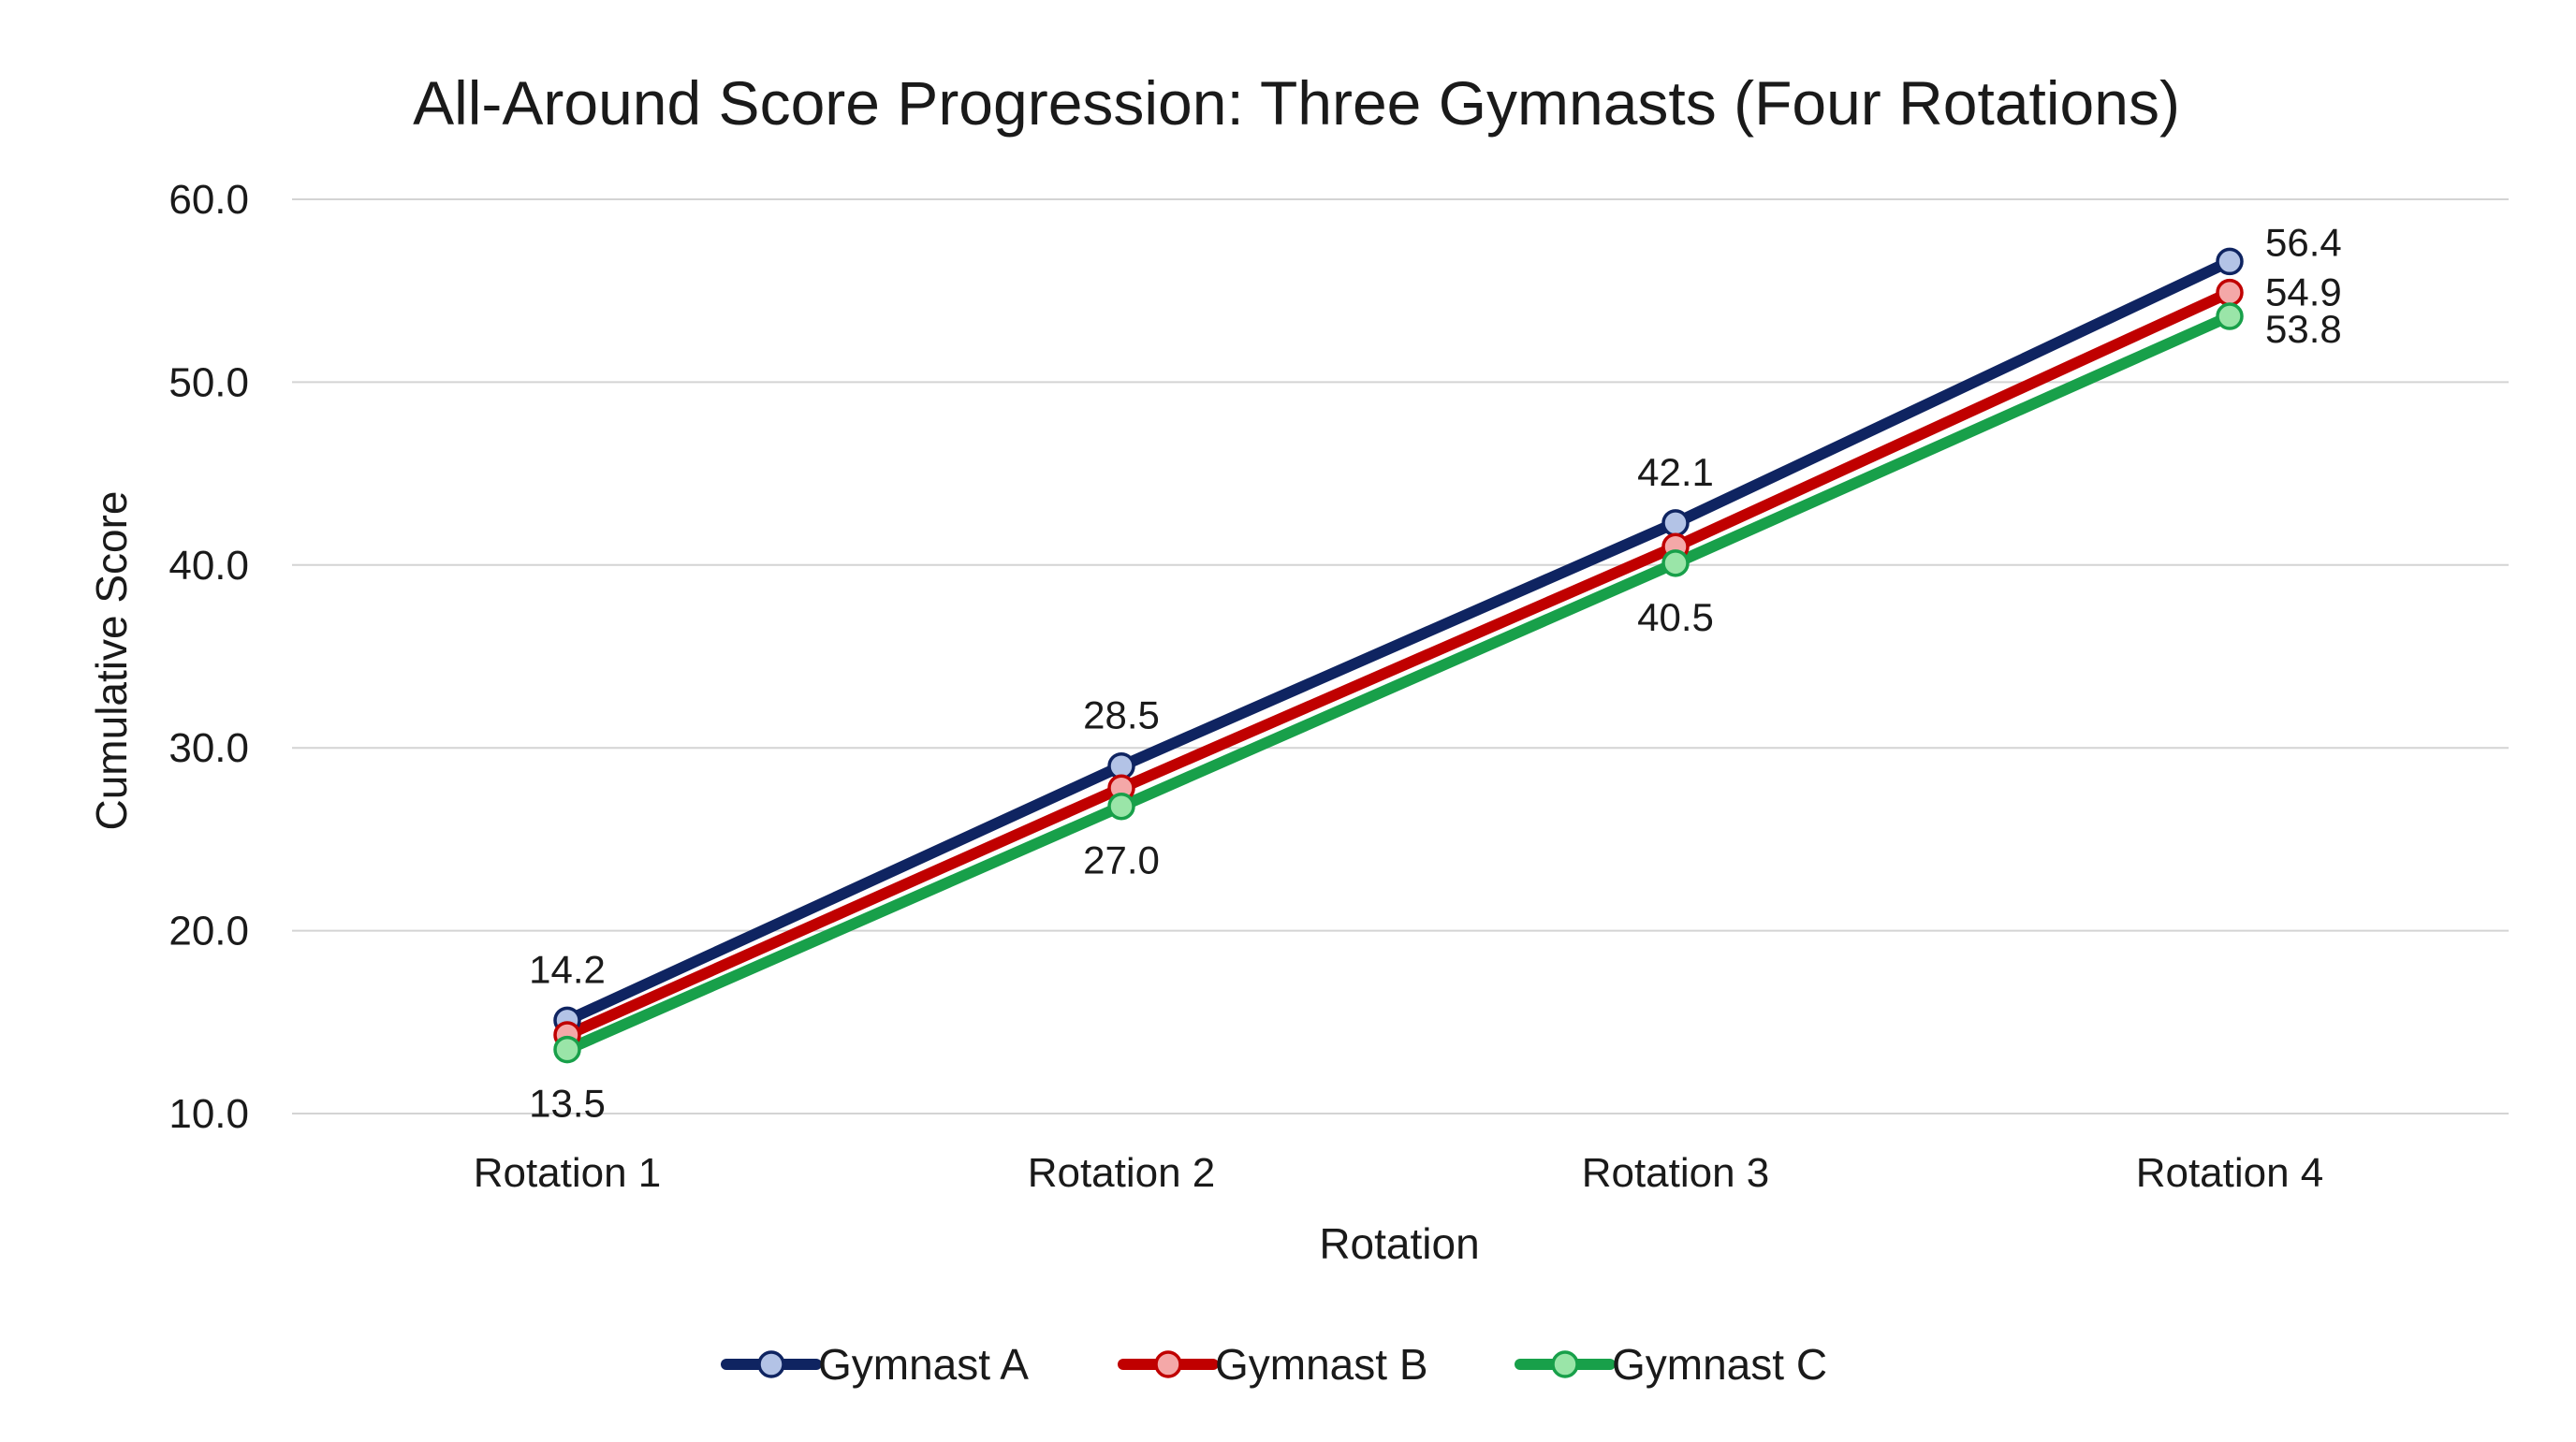 Image resolution: width=2576 pixels, height=1442 pixels. I want to click on y-tick-label: 40.0, so click(208, 566).